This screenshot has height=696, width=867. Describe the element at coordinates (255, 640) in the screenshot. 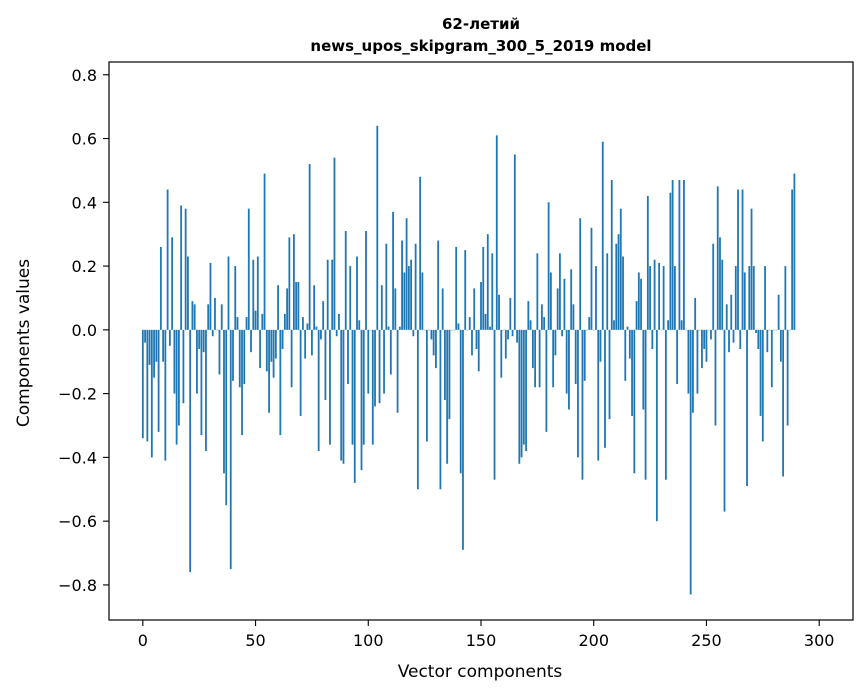

I see `x-tick-label-1: 50` at that location.